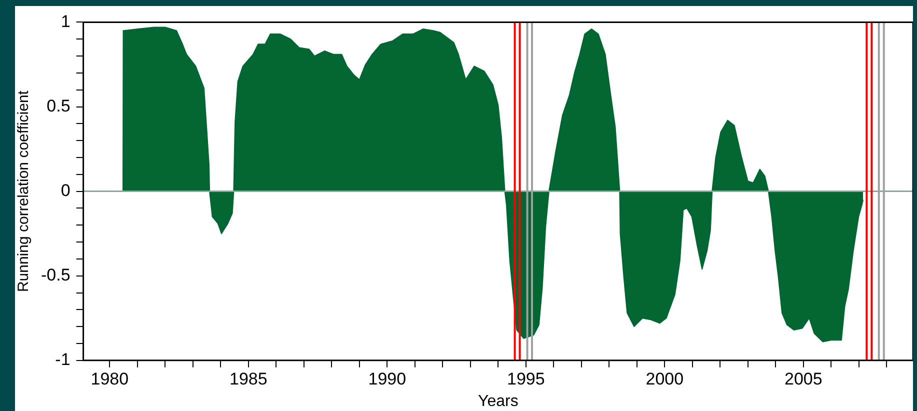 The height and width of the screenshot is (411, 917). I want to click on x-tick-label: 1985, so click(248, 378).